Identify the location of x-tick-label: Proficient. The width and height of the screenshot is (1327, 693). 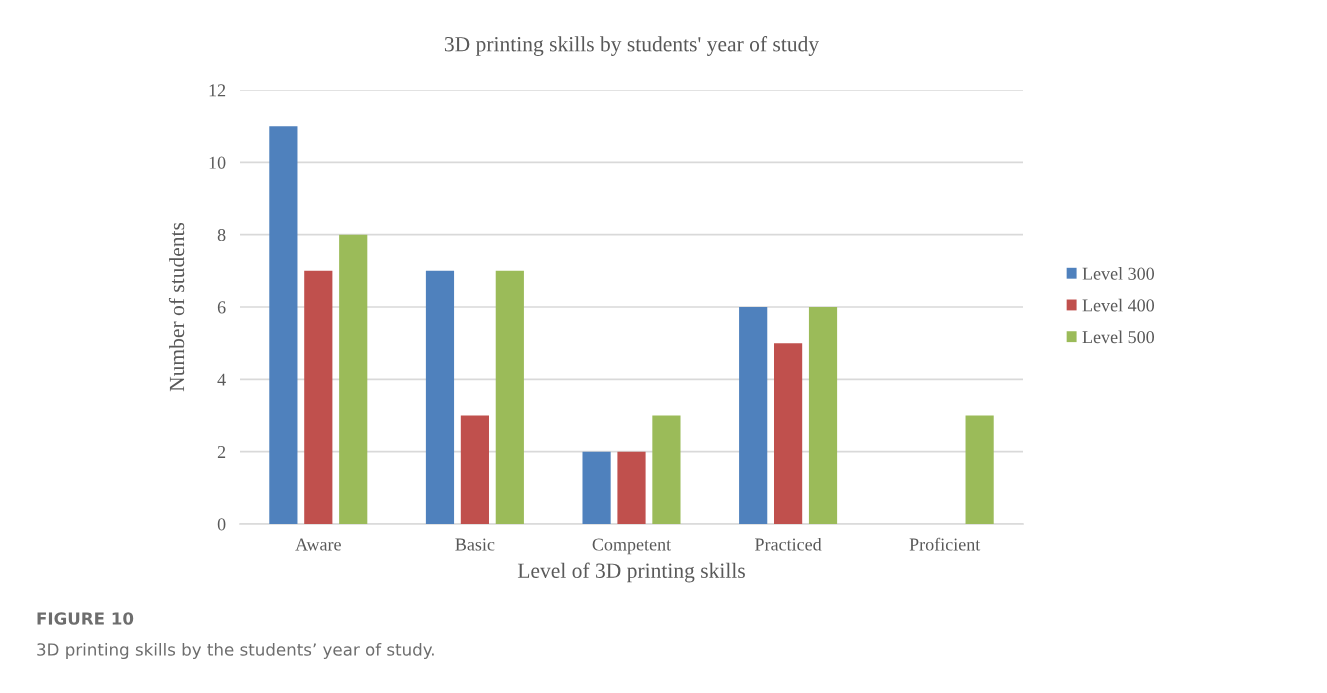
(945, 544).